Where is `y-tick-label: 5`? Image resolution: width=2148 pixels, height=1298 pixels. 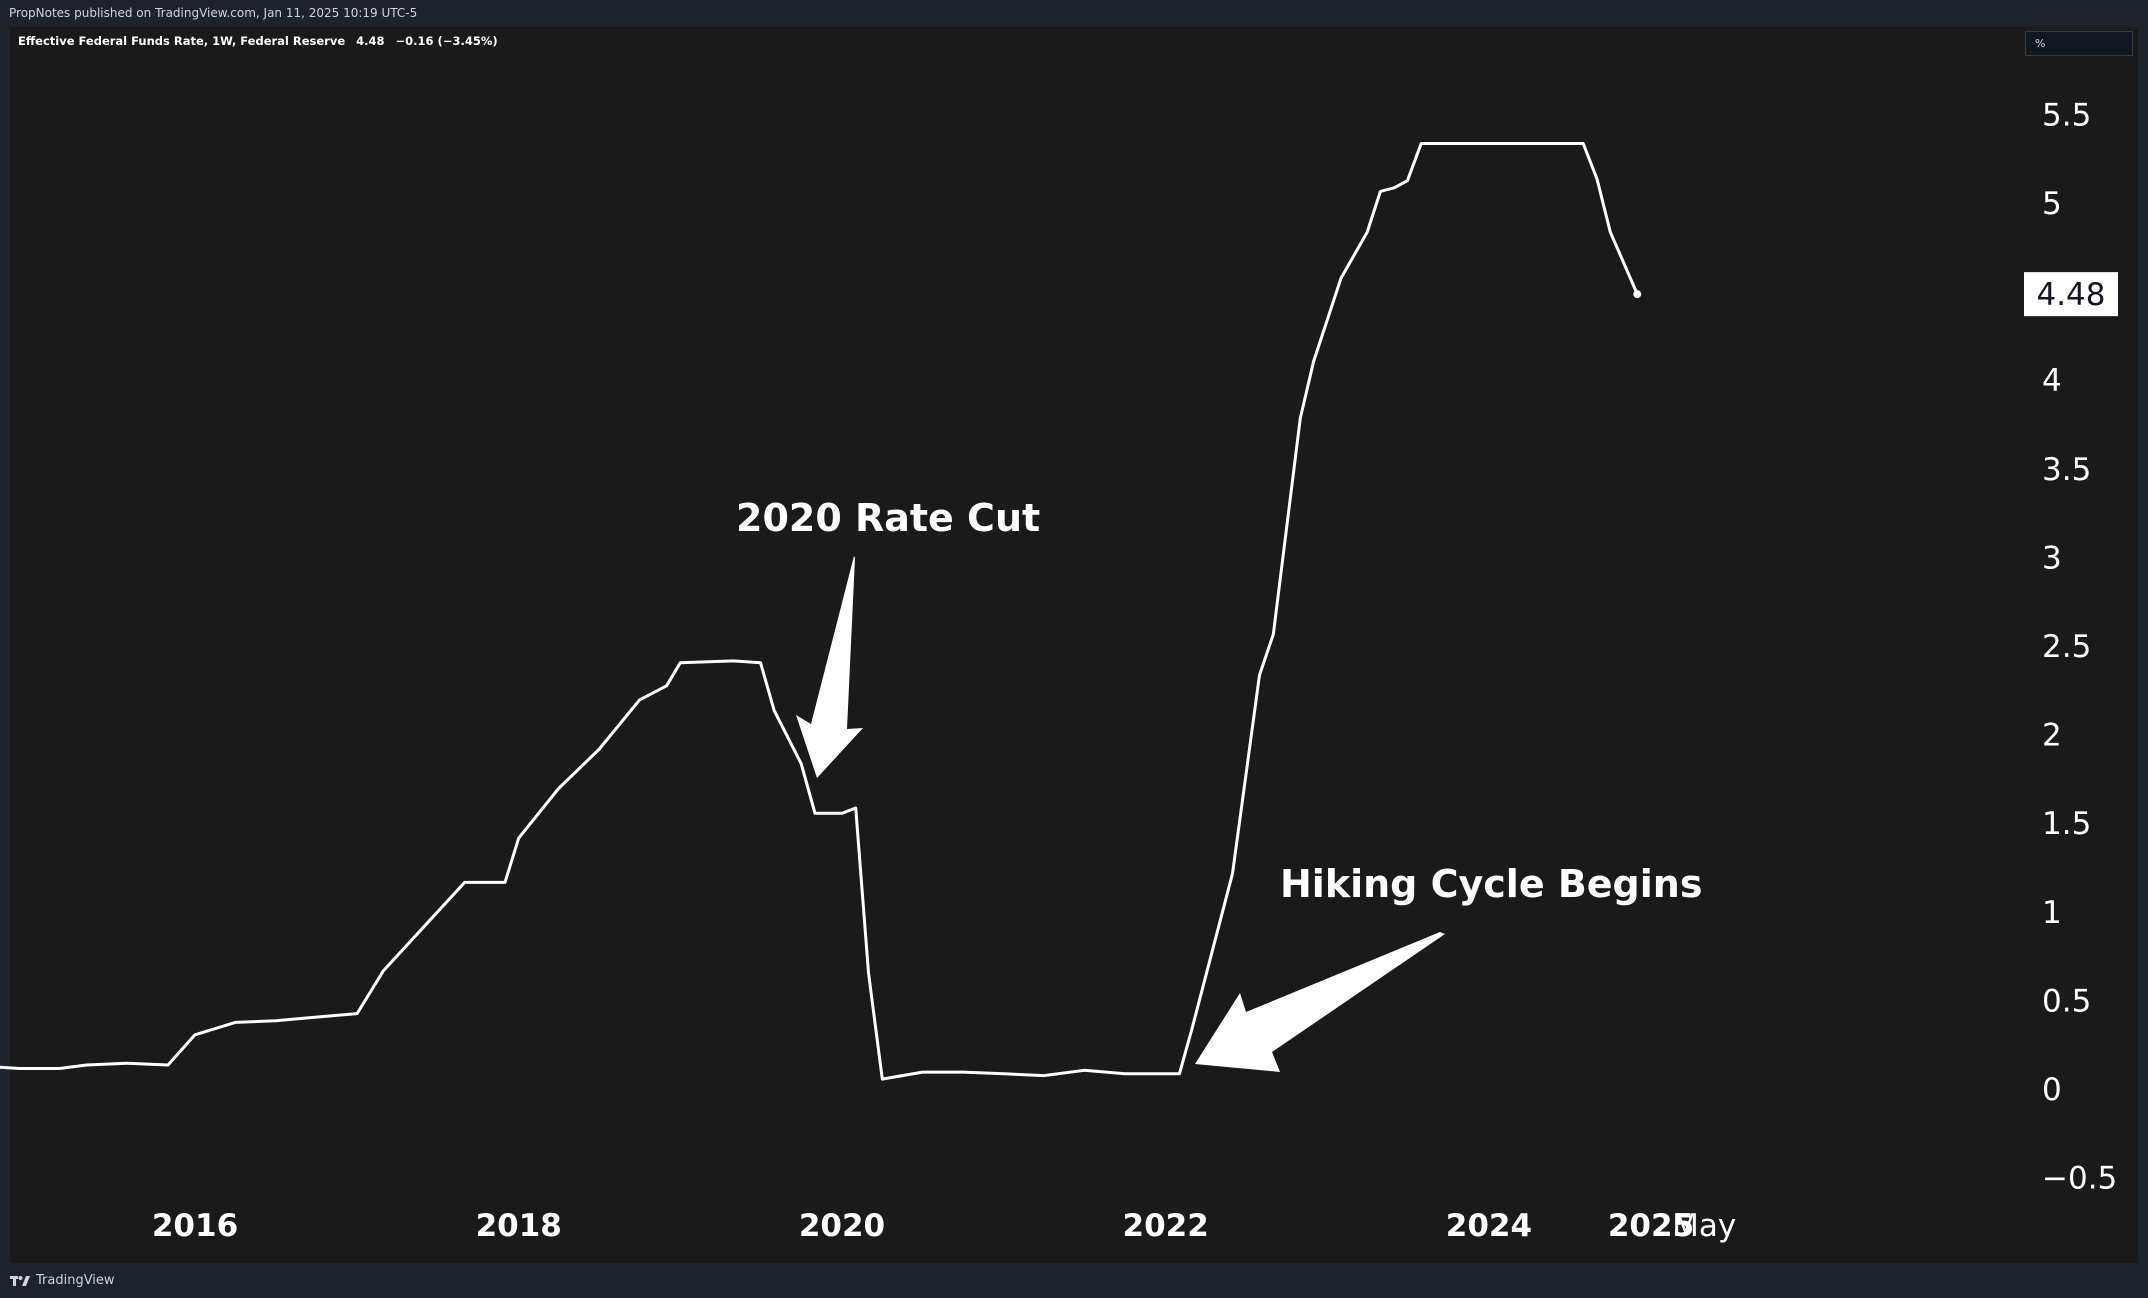 y-tick-label: 5 is located at coordinates (2052, 204).